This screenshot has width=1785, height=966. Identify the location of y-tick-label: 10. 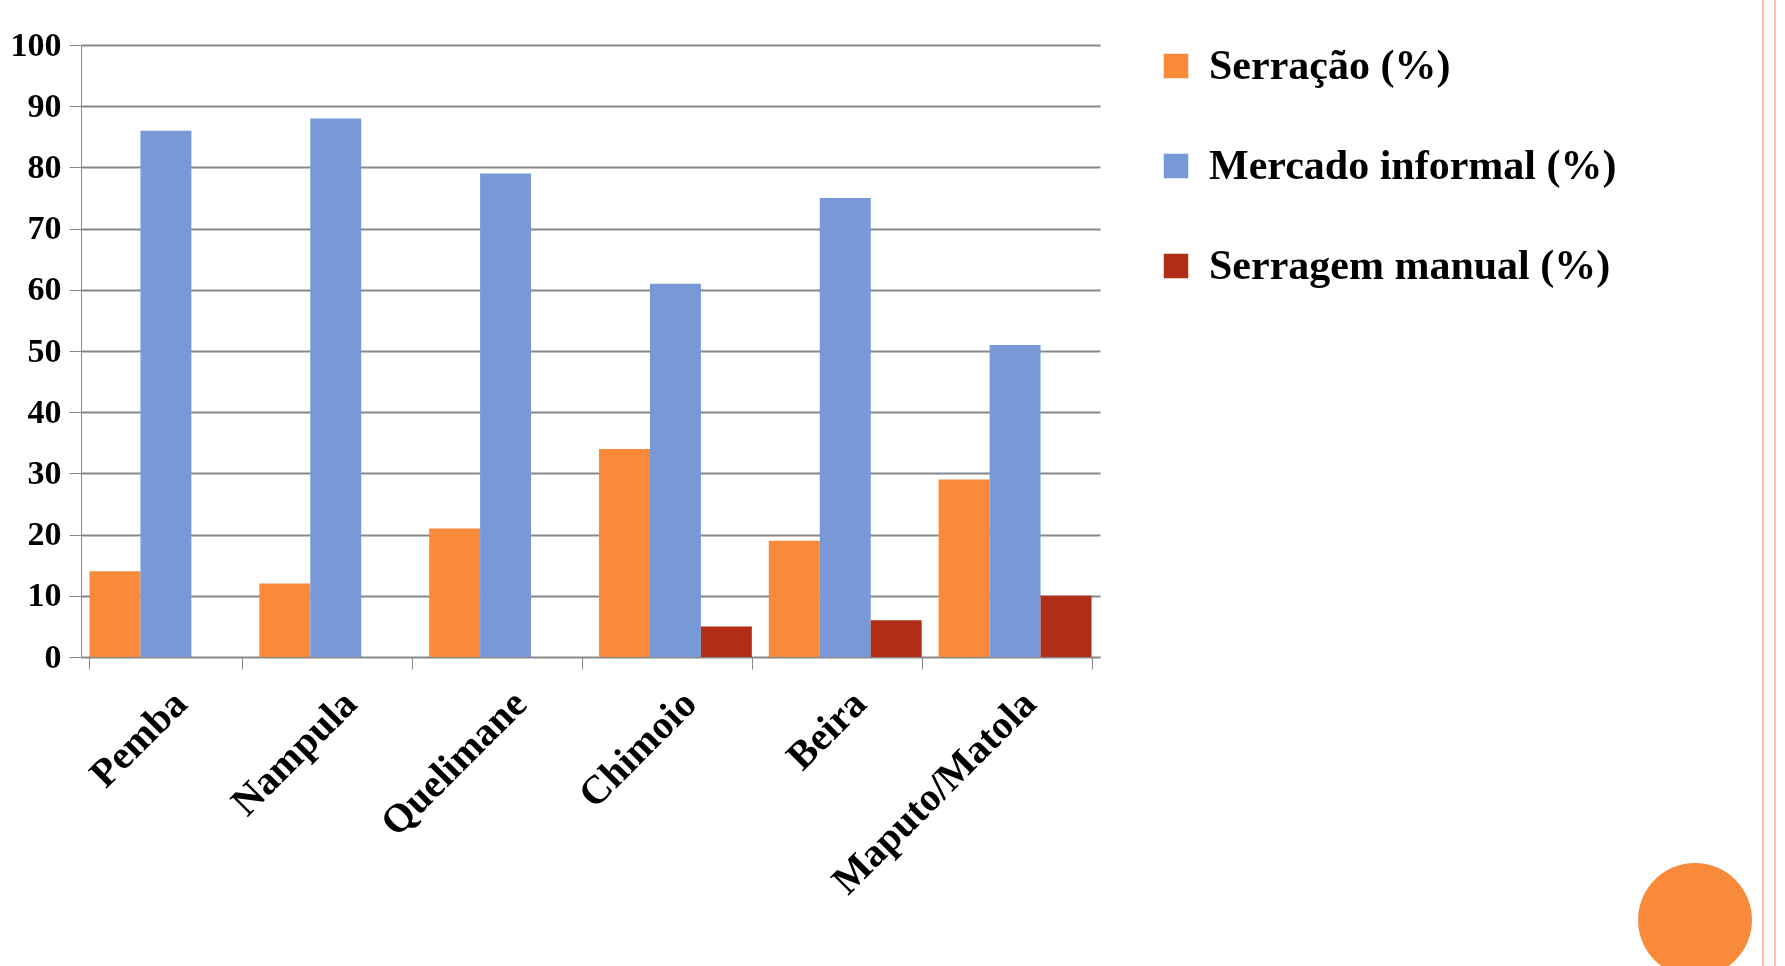
(44, 595).